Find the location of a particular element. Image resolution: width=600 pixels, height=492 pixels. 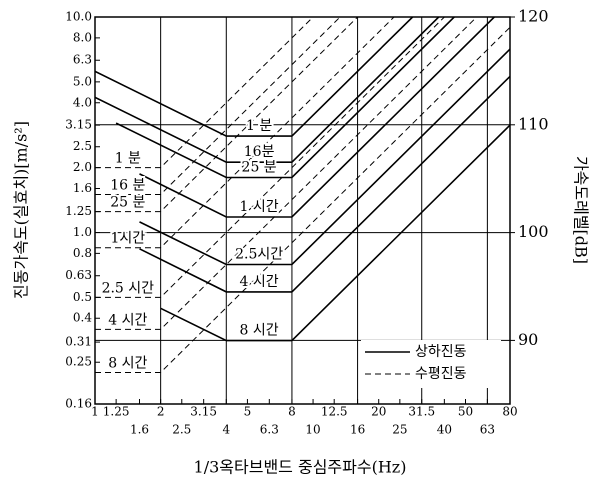

legend-label: 상하진동 is located at coordinates (441, 352).